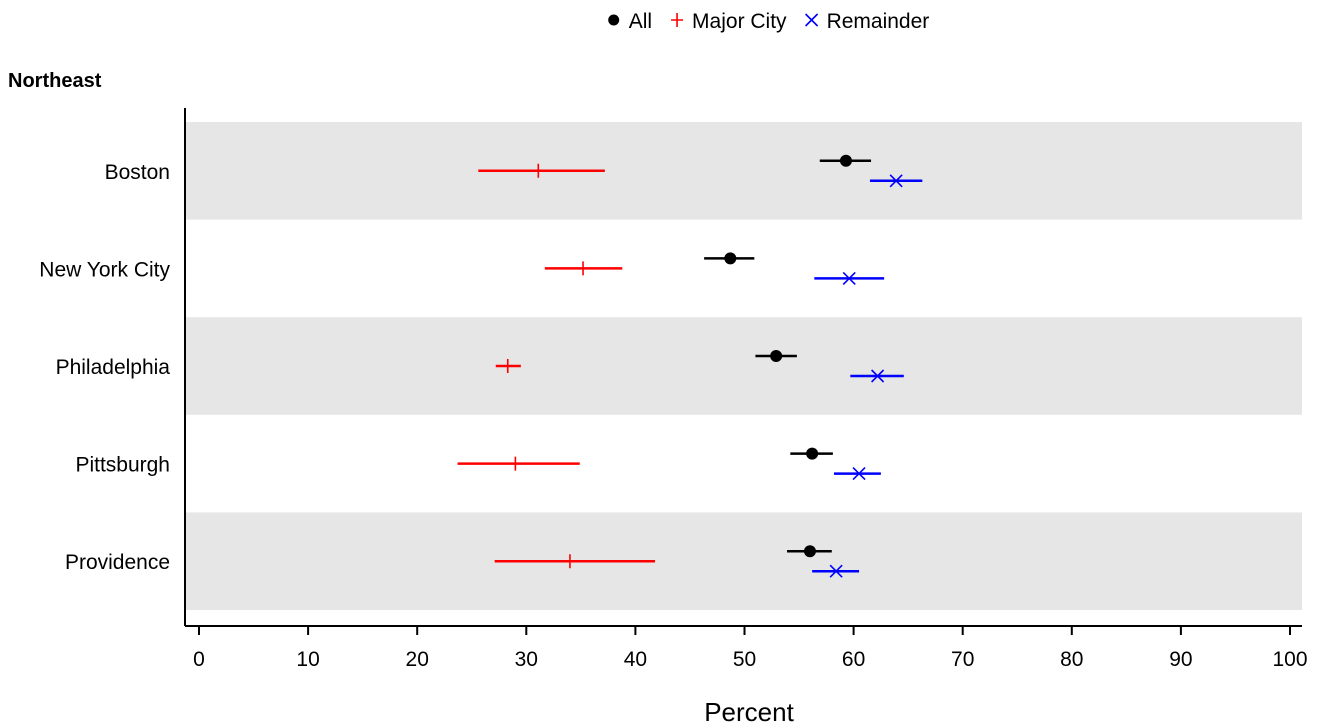  I want to click on x-tick-label: 20, so click(417, 659).